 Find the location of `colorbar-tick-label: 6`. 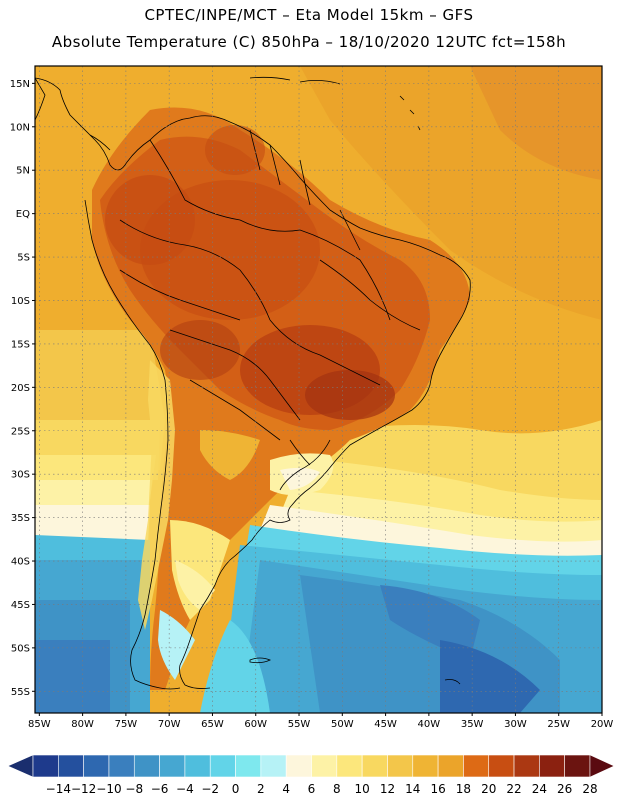

colorbar-tick-label: 6 is located at coordinates (312, 789).